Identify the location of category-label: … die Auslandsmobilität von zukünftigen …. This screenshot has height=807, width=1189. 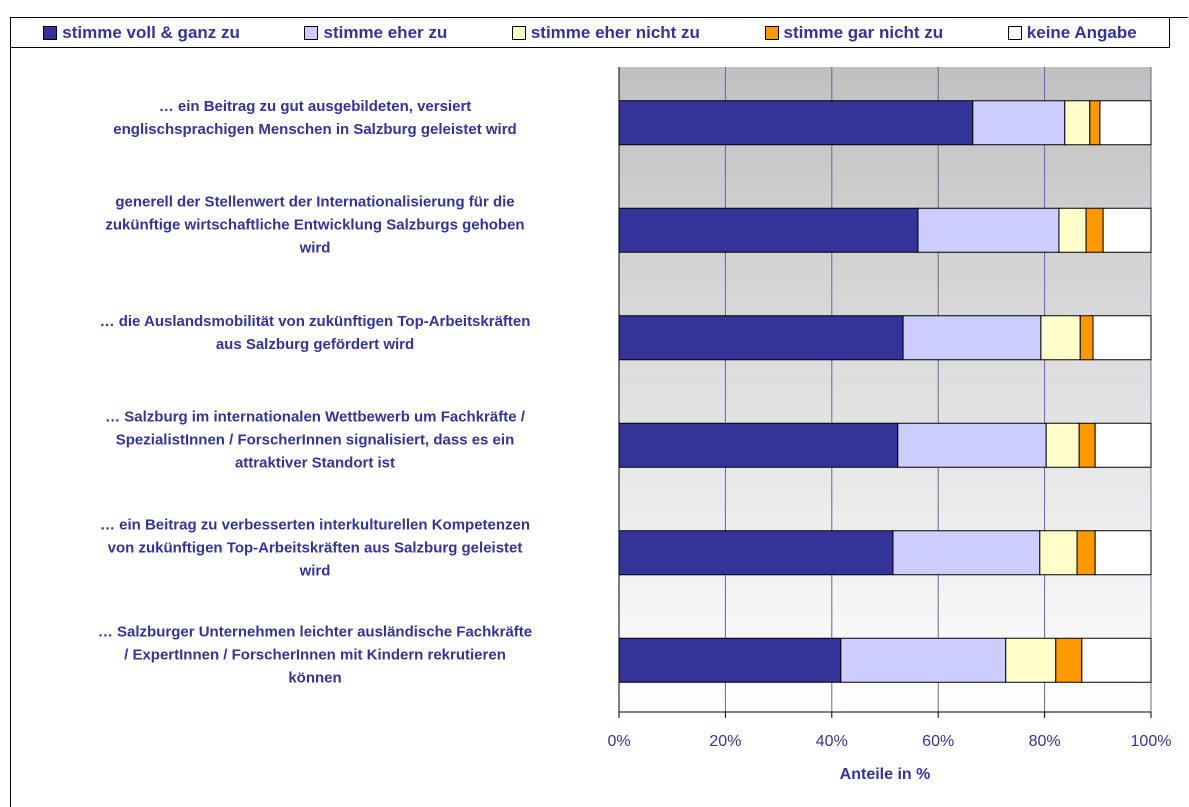
(315, 332).